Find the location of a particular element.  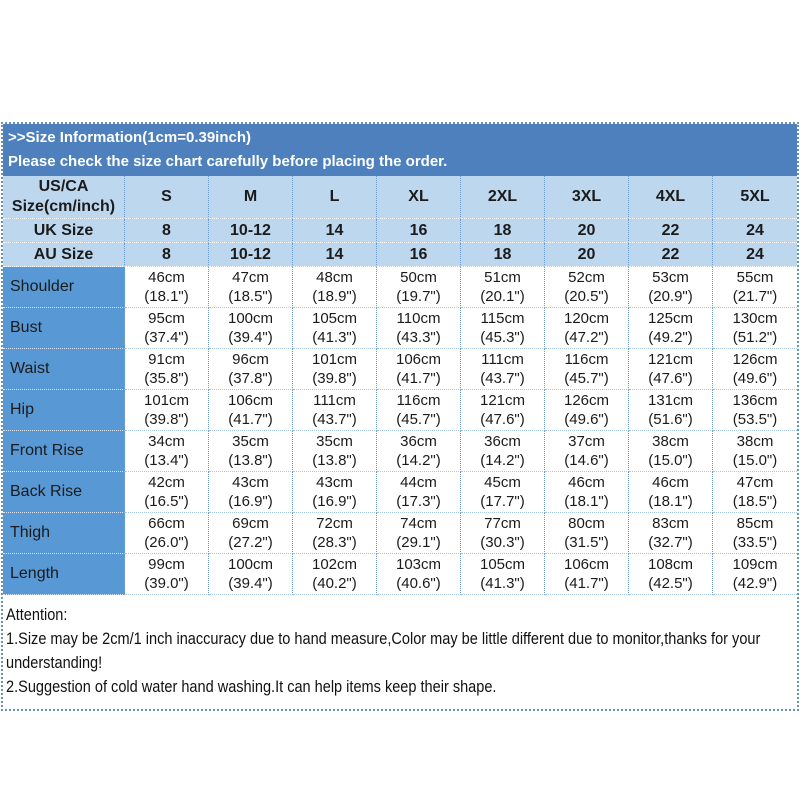

inch-value: (37.8") is located at coordinates (250, 378).